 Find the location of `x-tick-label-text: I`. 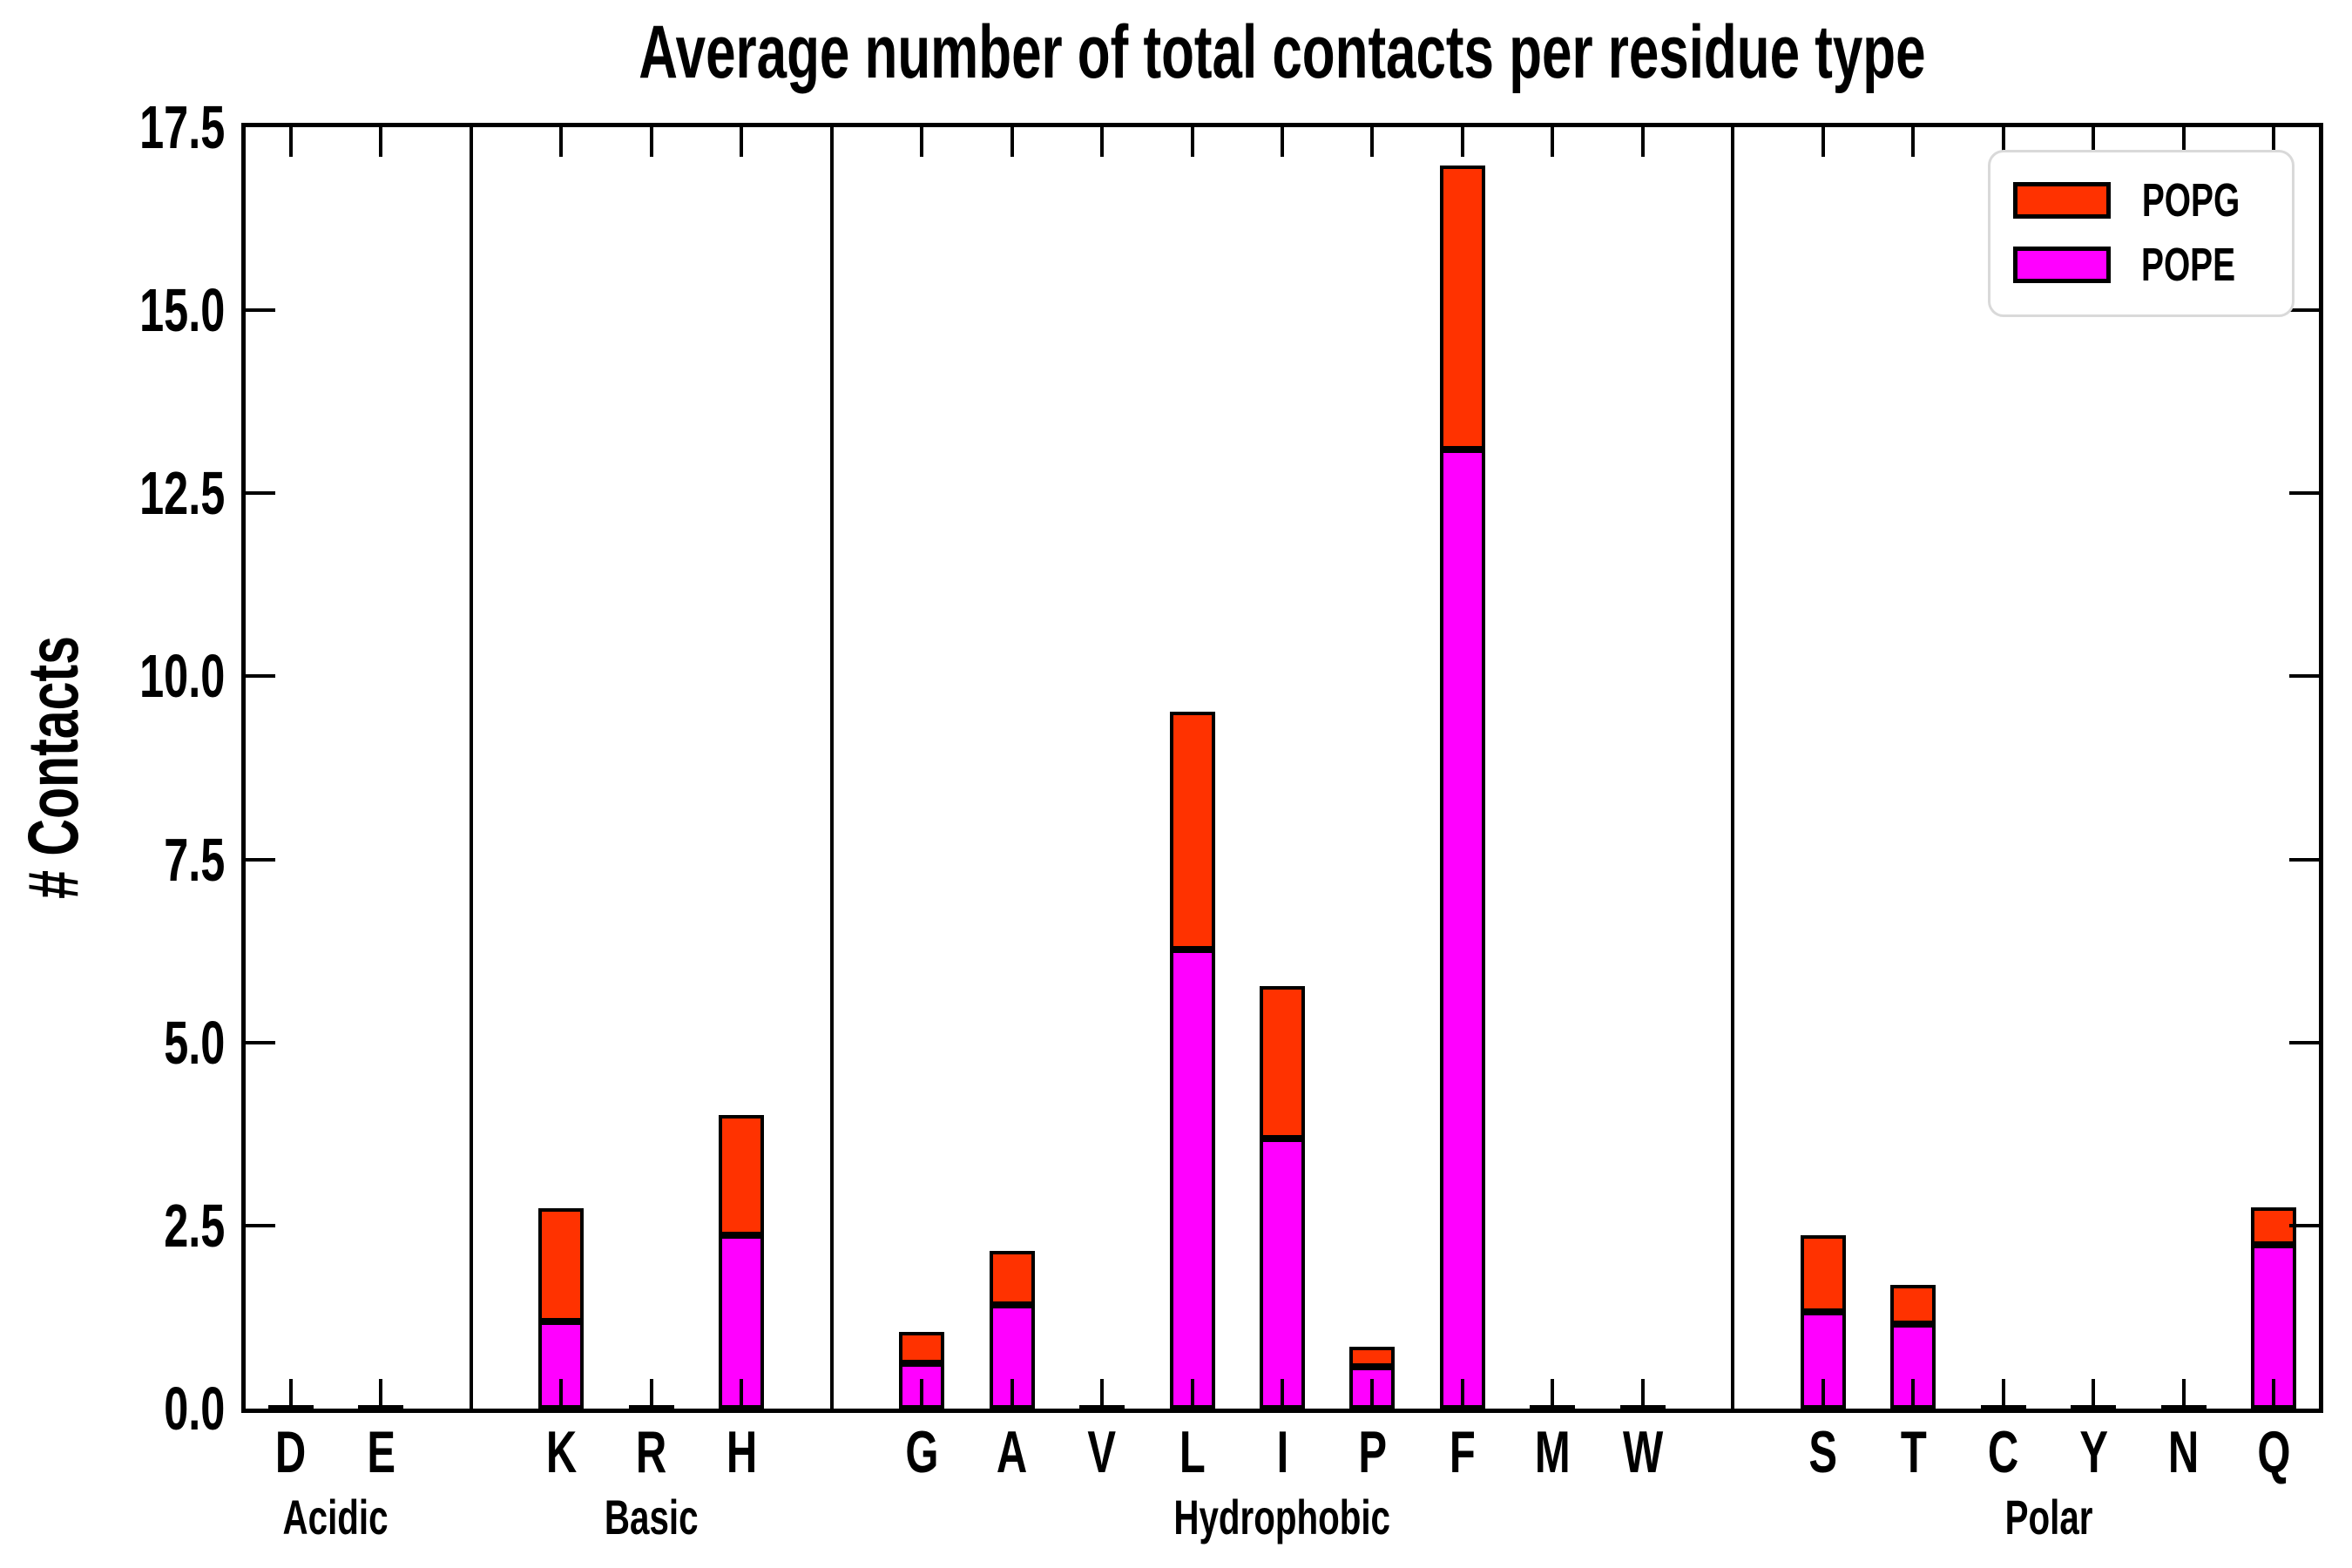

x-tick-label-text: I is located at coordinates (1282, 1452).